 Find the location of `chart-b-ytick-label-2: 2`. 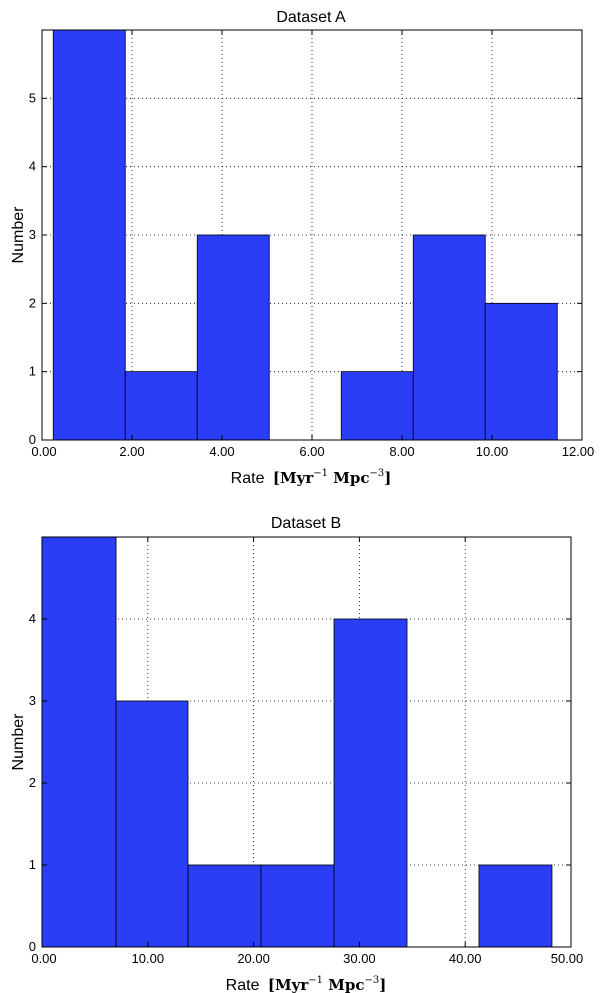

chart-b-ytick-label-2: 2 is located at coordinates (32, 782).